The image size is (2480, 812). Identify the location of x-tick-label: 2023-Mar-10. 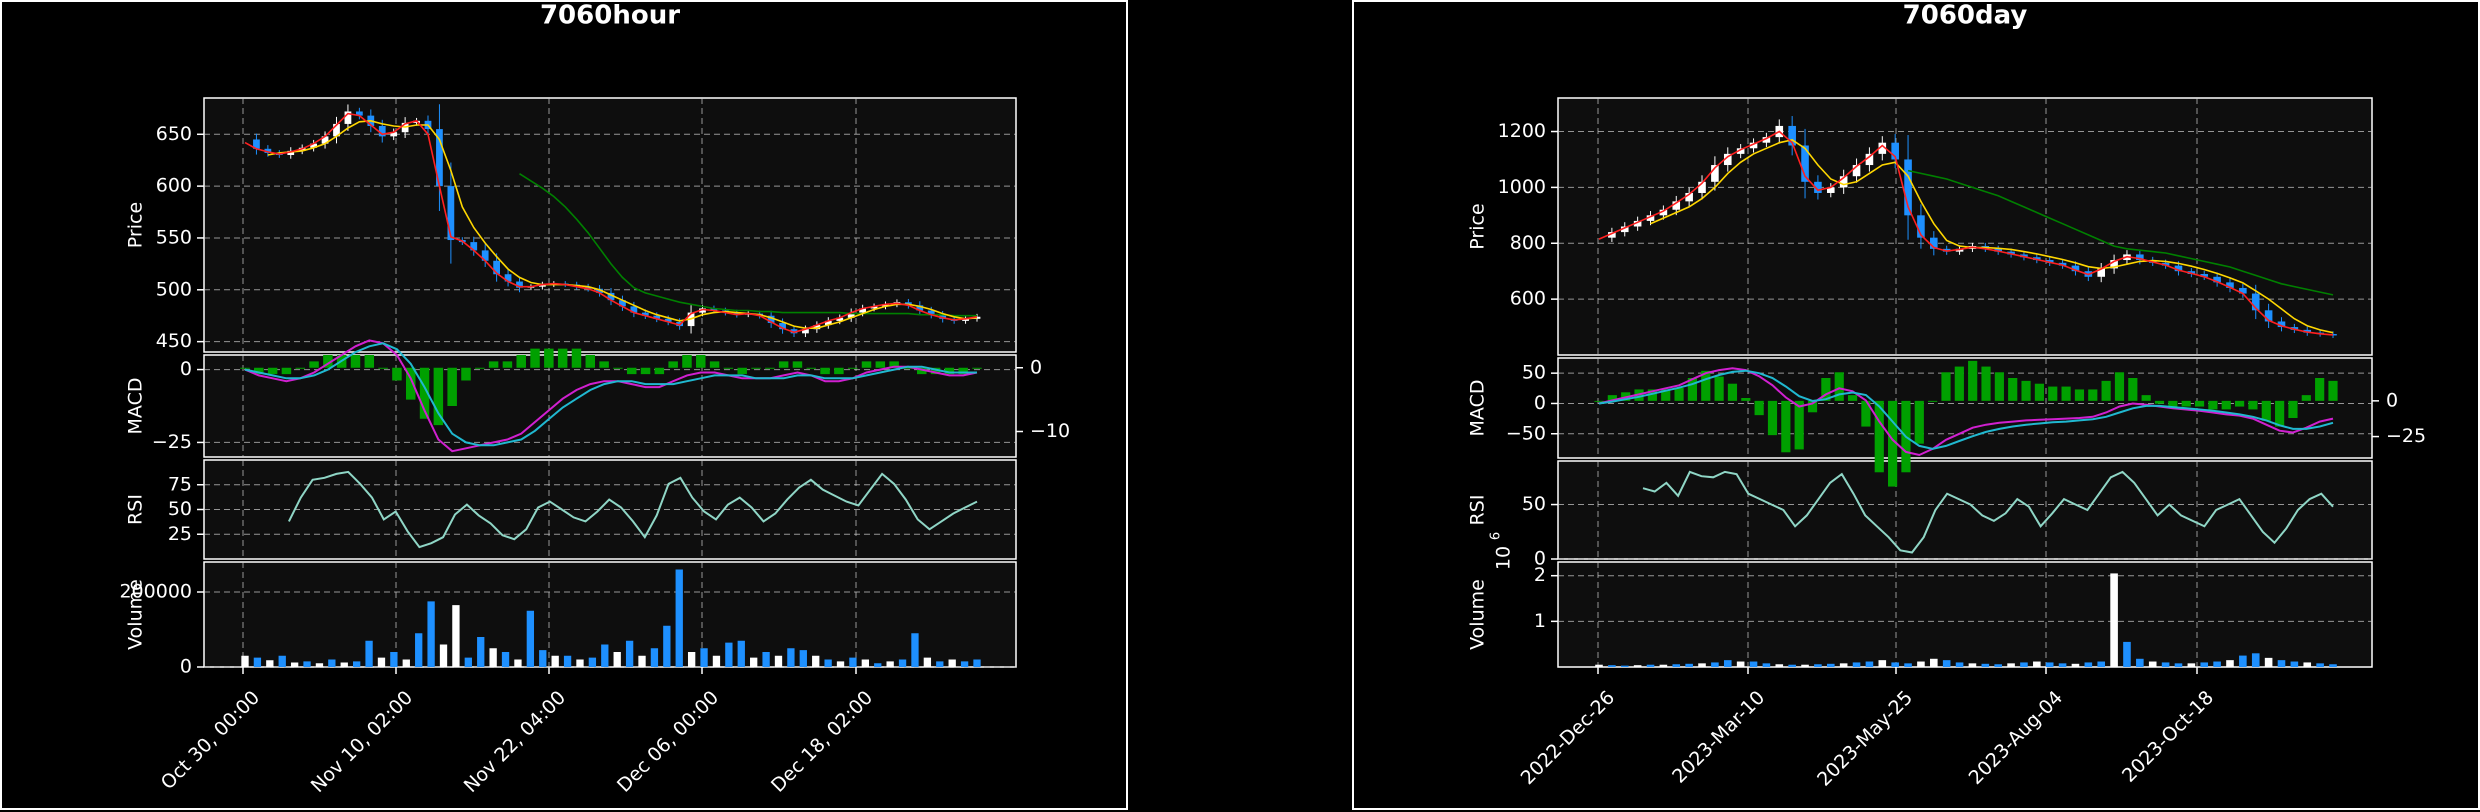
(1718, 737).